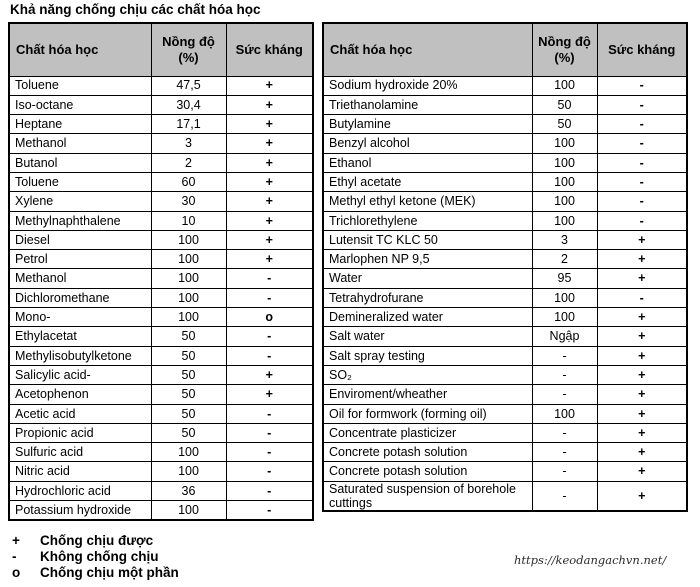 The height and width of the screenshot is (587, 700). What do you see at coordinates (14, 556) in the screenshot?
I see `legend-symbol: -` at bounding box center [14, 556].